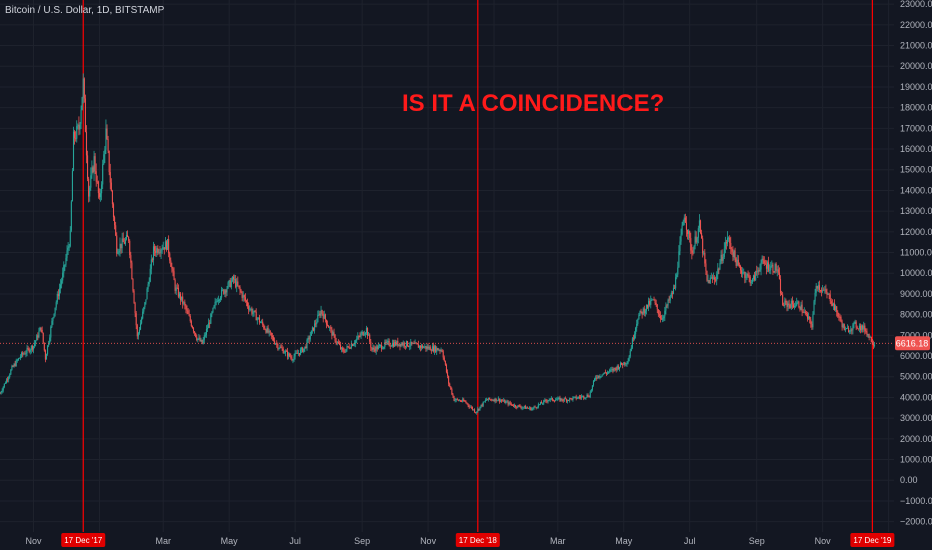 The height and width of the screenshot is (550, 932). I want to click on x-tick-label: Mar, so click(558, 541).